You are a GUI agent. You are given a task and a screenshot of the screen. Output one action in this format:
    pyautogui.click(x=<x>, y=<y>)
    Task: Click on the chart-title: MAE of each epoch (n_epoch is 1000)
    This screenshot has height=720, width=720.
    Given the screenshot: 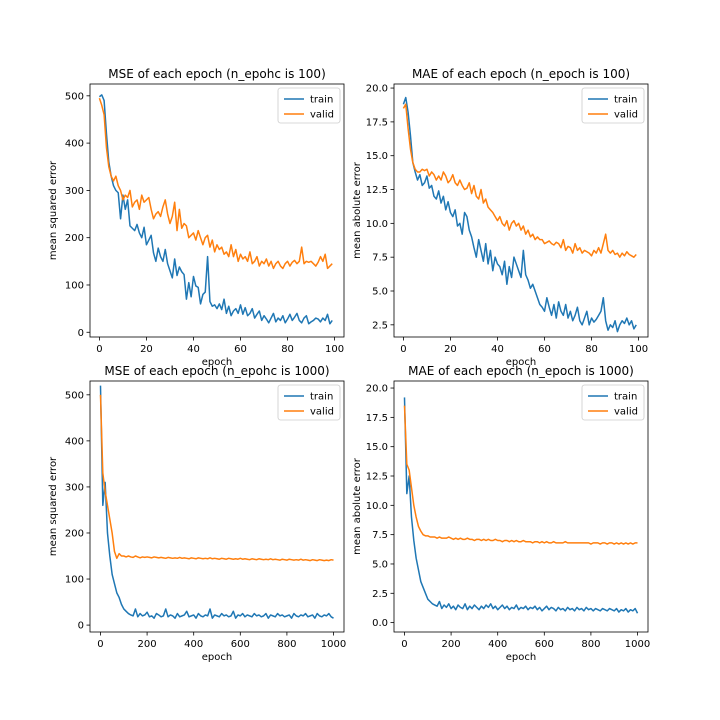 What is the action you would take?
    pyautogui.click(x=521, y=371)
    